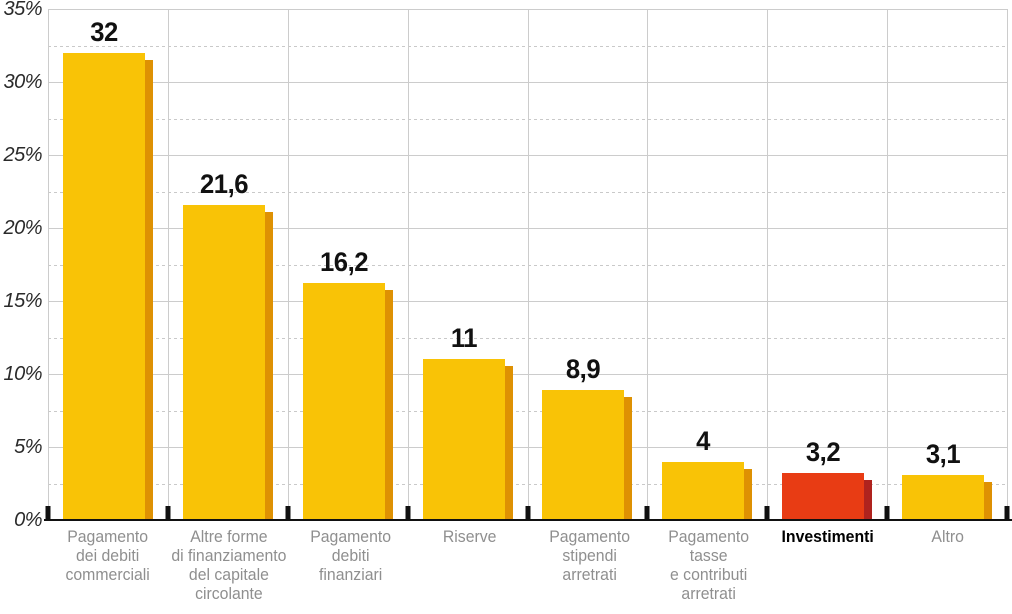 This screenshot has width=1012, height=614. I want to click on bar-value-label: 32, so click(104, 31).